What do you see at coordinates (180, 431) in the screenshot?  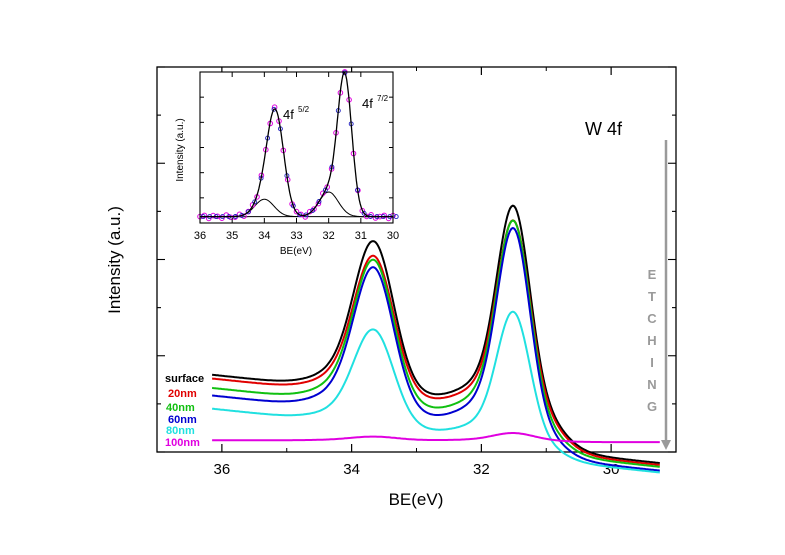 I see `legend-entry-80nm: 80nm` at bounding box center [180, 431].